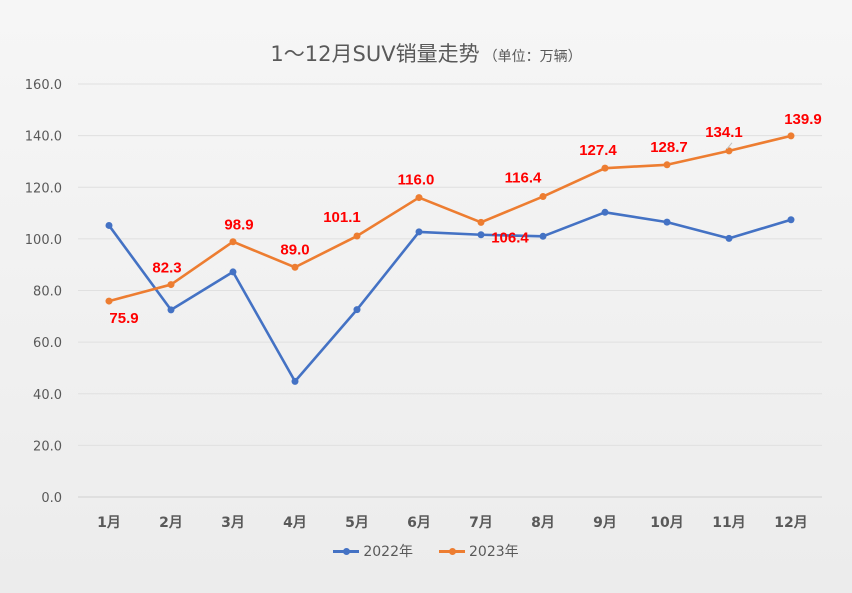  Describe the element at coordinates (346, 551) in the screenshot. I see `legend-swatch-2022` at that location.